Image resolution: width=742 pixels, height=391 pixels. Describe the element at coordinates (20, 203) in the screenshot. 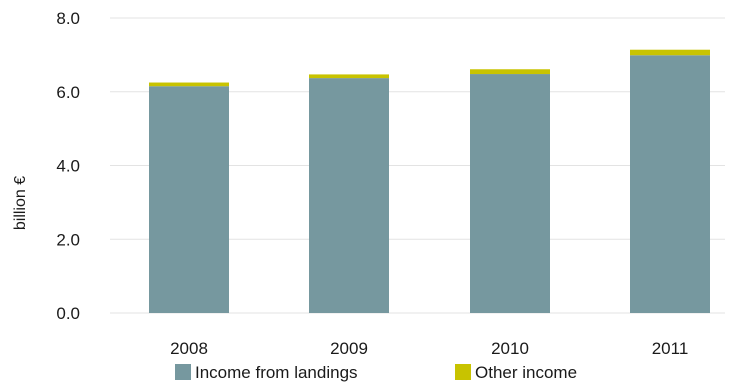

I see `y-axis-label: billion €` at that location.